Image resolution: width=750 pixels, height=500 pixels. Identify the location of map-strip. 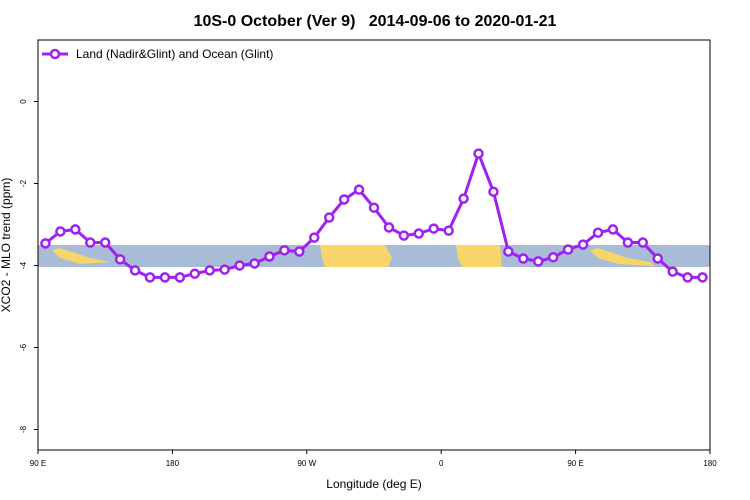
(374, 256).